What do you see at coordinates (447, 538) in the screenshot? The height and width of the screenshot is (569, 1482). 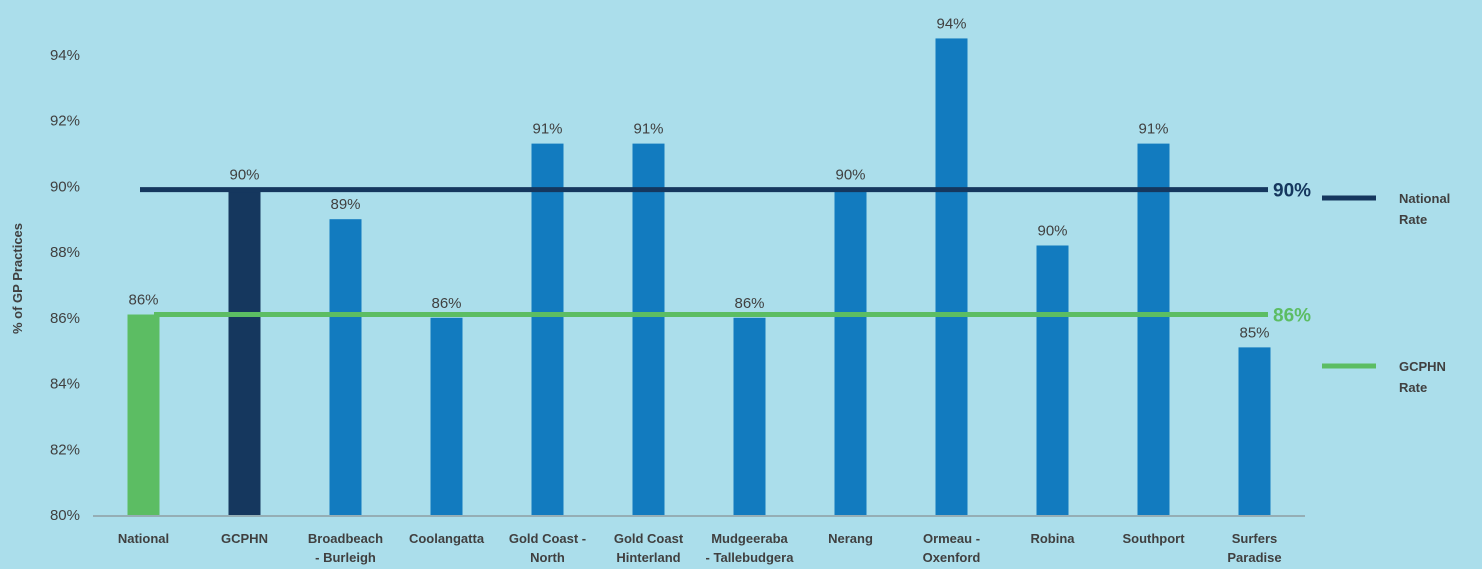 I see `x-tick-label: Coolangatta` at bounding box center [447, 538].